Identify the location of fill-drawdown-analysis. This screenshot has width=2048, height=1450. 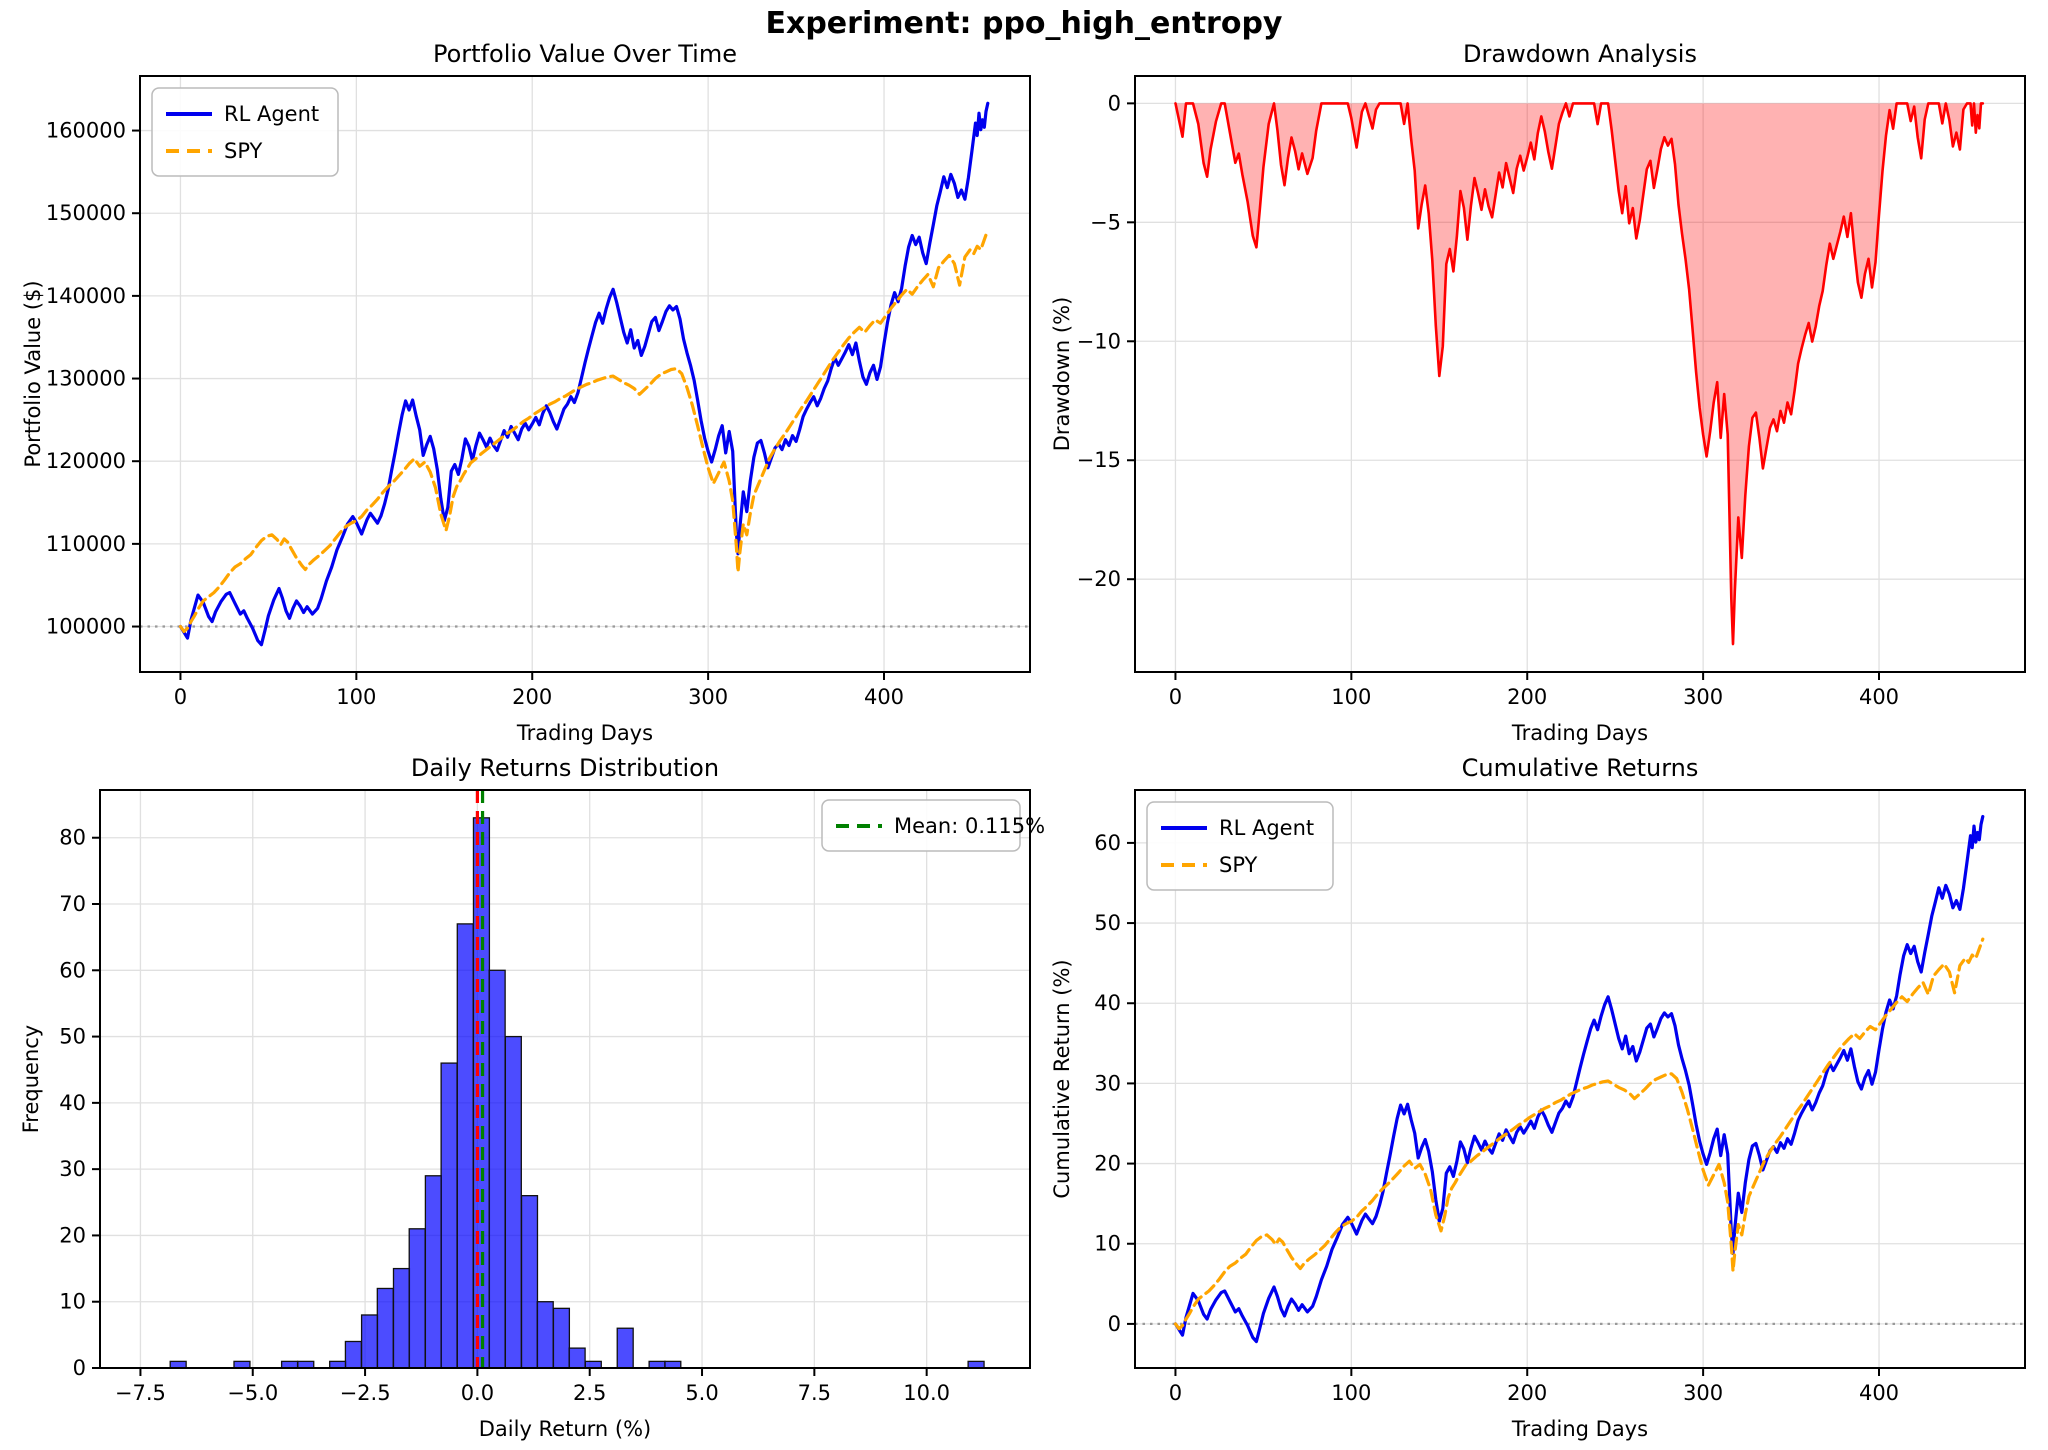
(1579, 374).